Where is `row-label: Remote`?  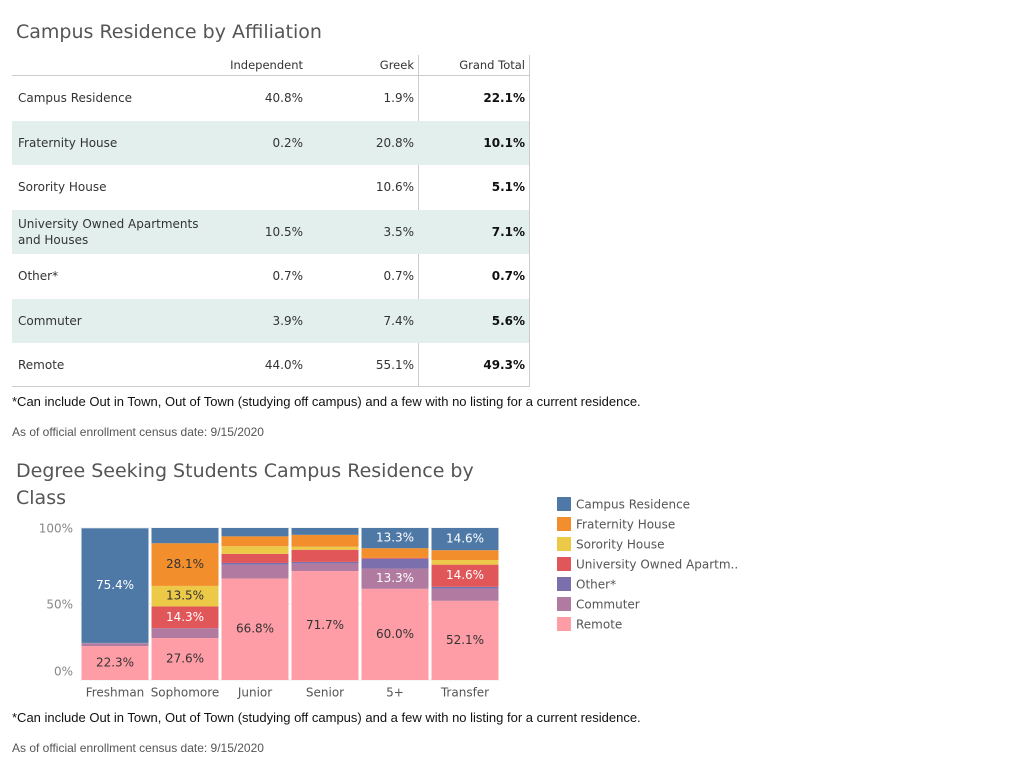 row-label: Remote is located at coordinates (41, 365).